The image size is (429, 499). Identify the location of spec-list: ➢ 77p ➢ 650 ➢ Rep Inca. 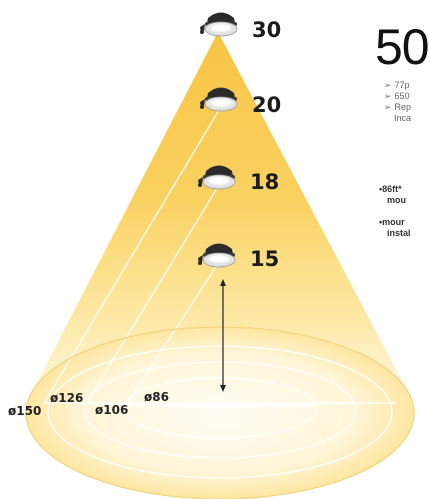
(406, 102).